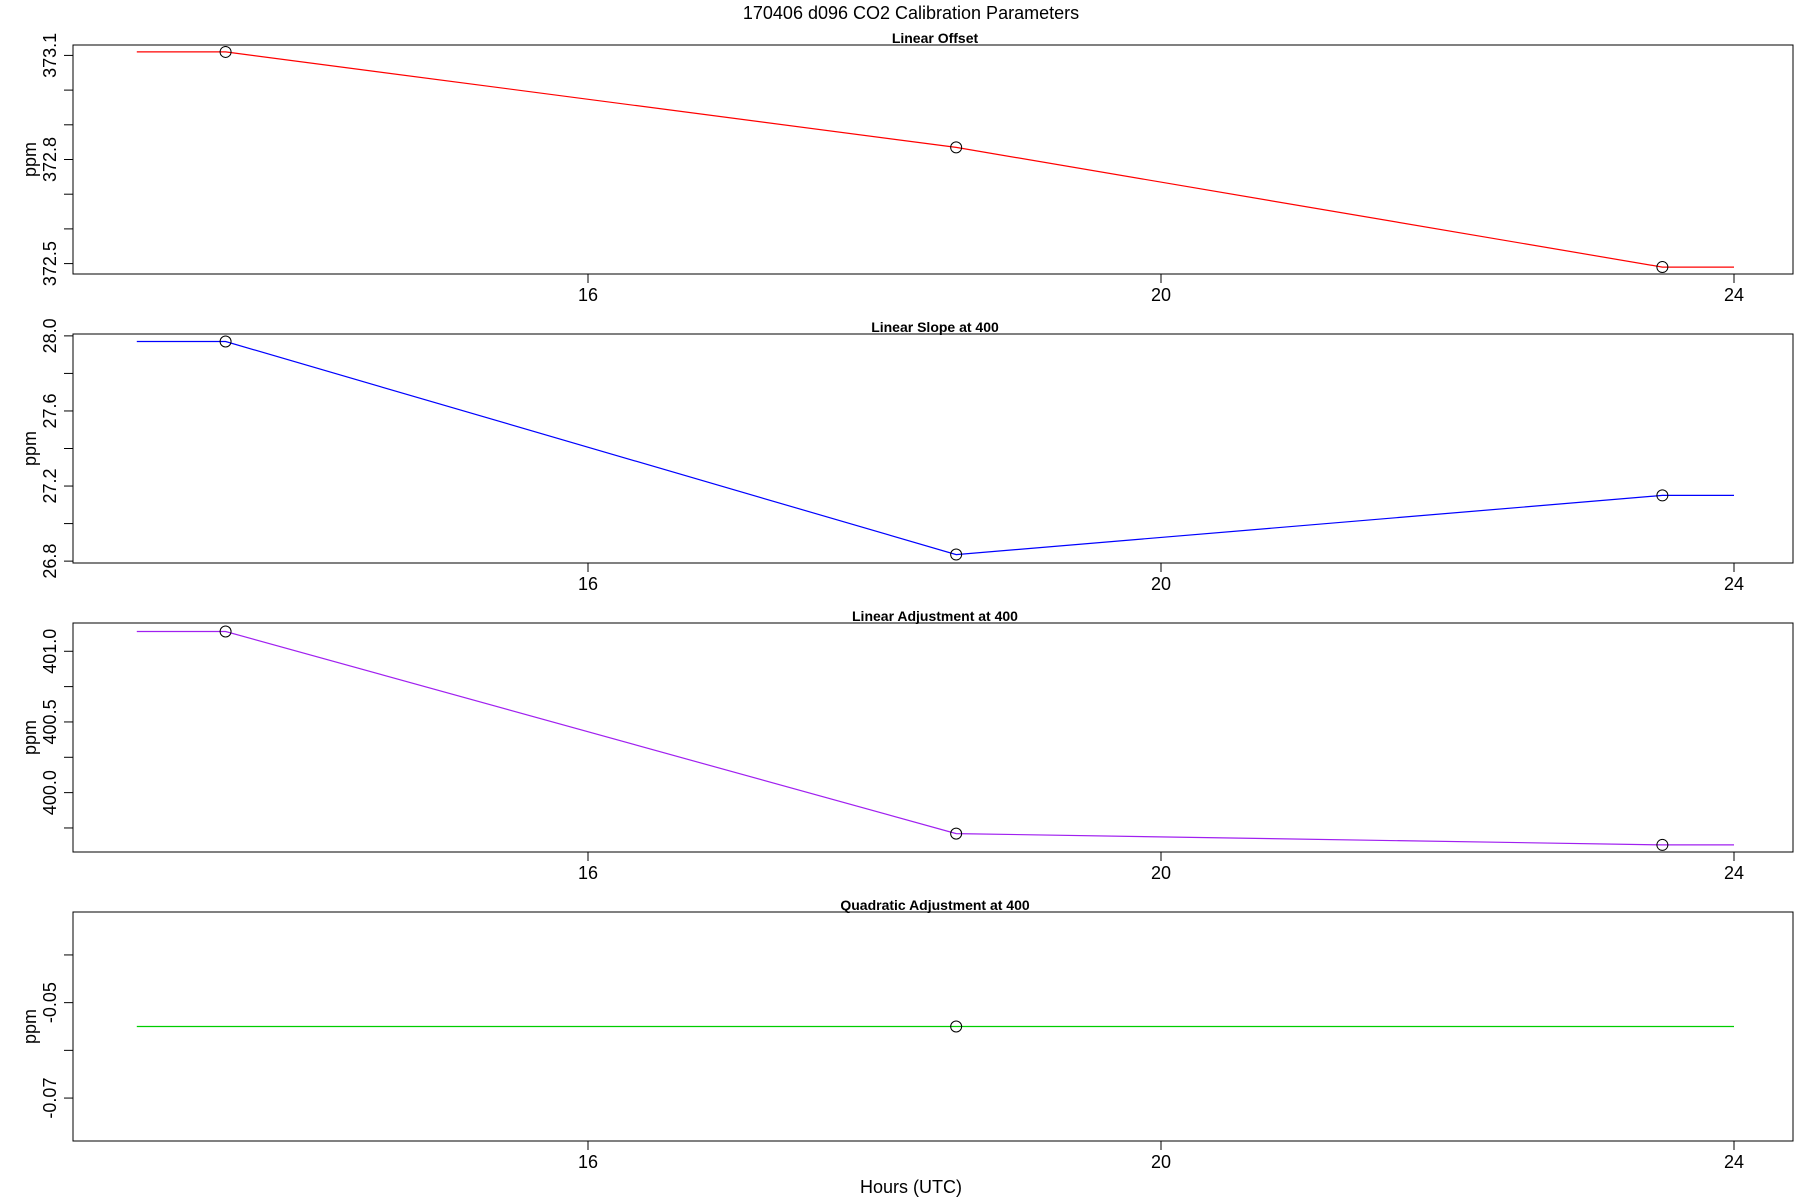 This screenshot has height=1200, width=1800. What do you see at coordinates (935, 616) in the screenshot?
I see `panel-title: Linear Adjustment at 400` at bounding box center [935, 616].